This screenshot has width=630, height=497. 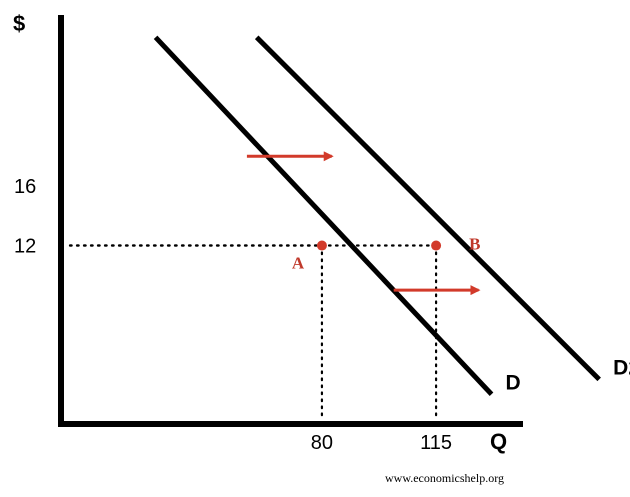 I want to click on curve-label-d2: D2, so click(x=621, y=367).